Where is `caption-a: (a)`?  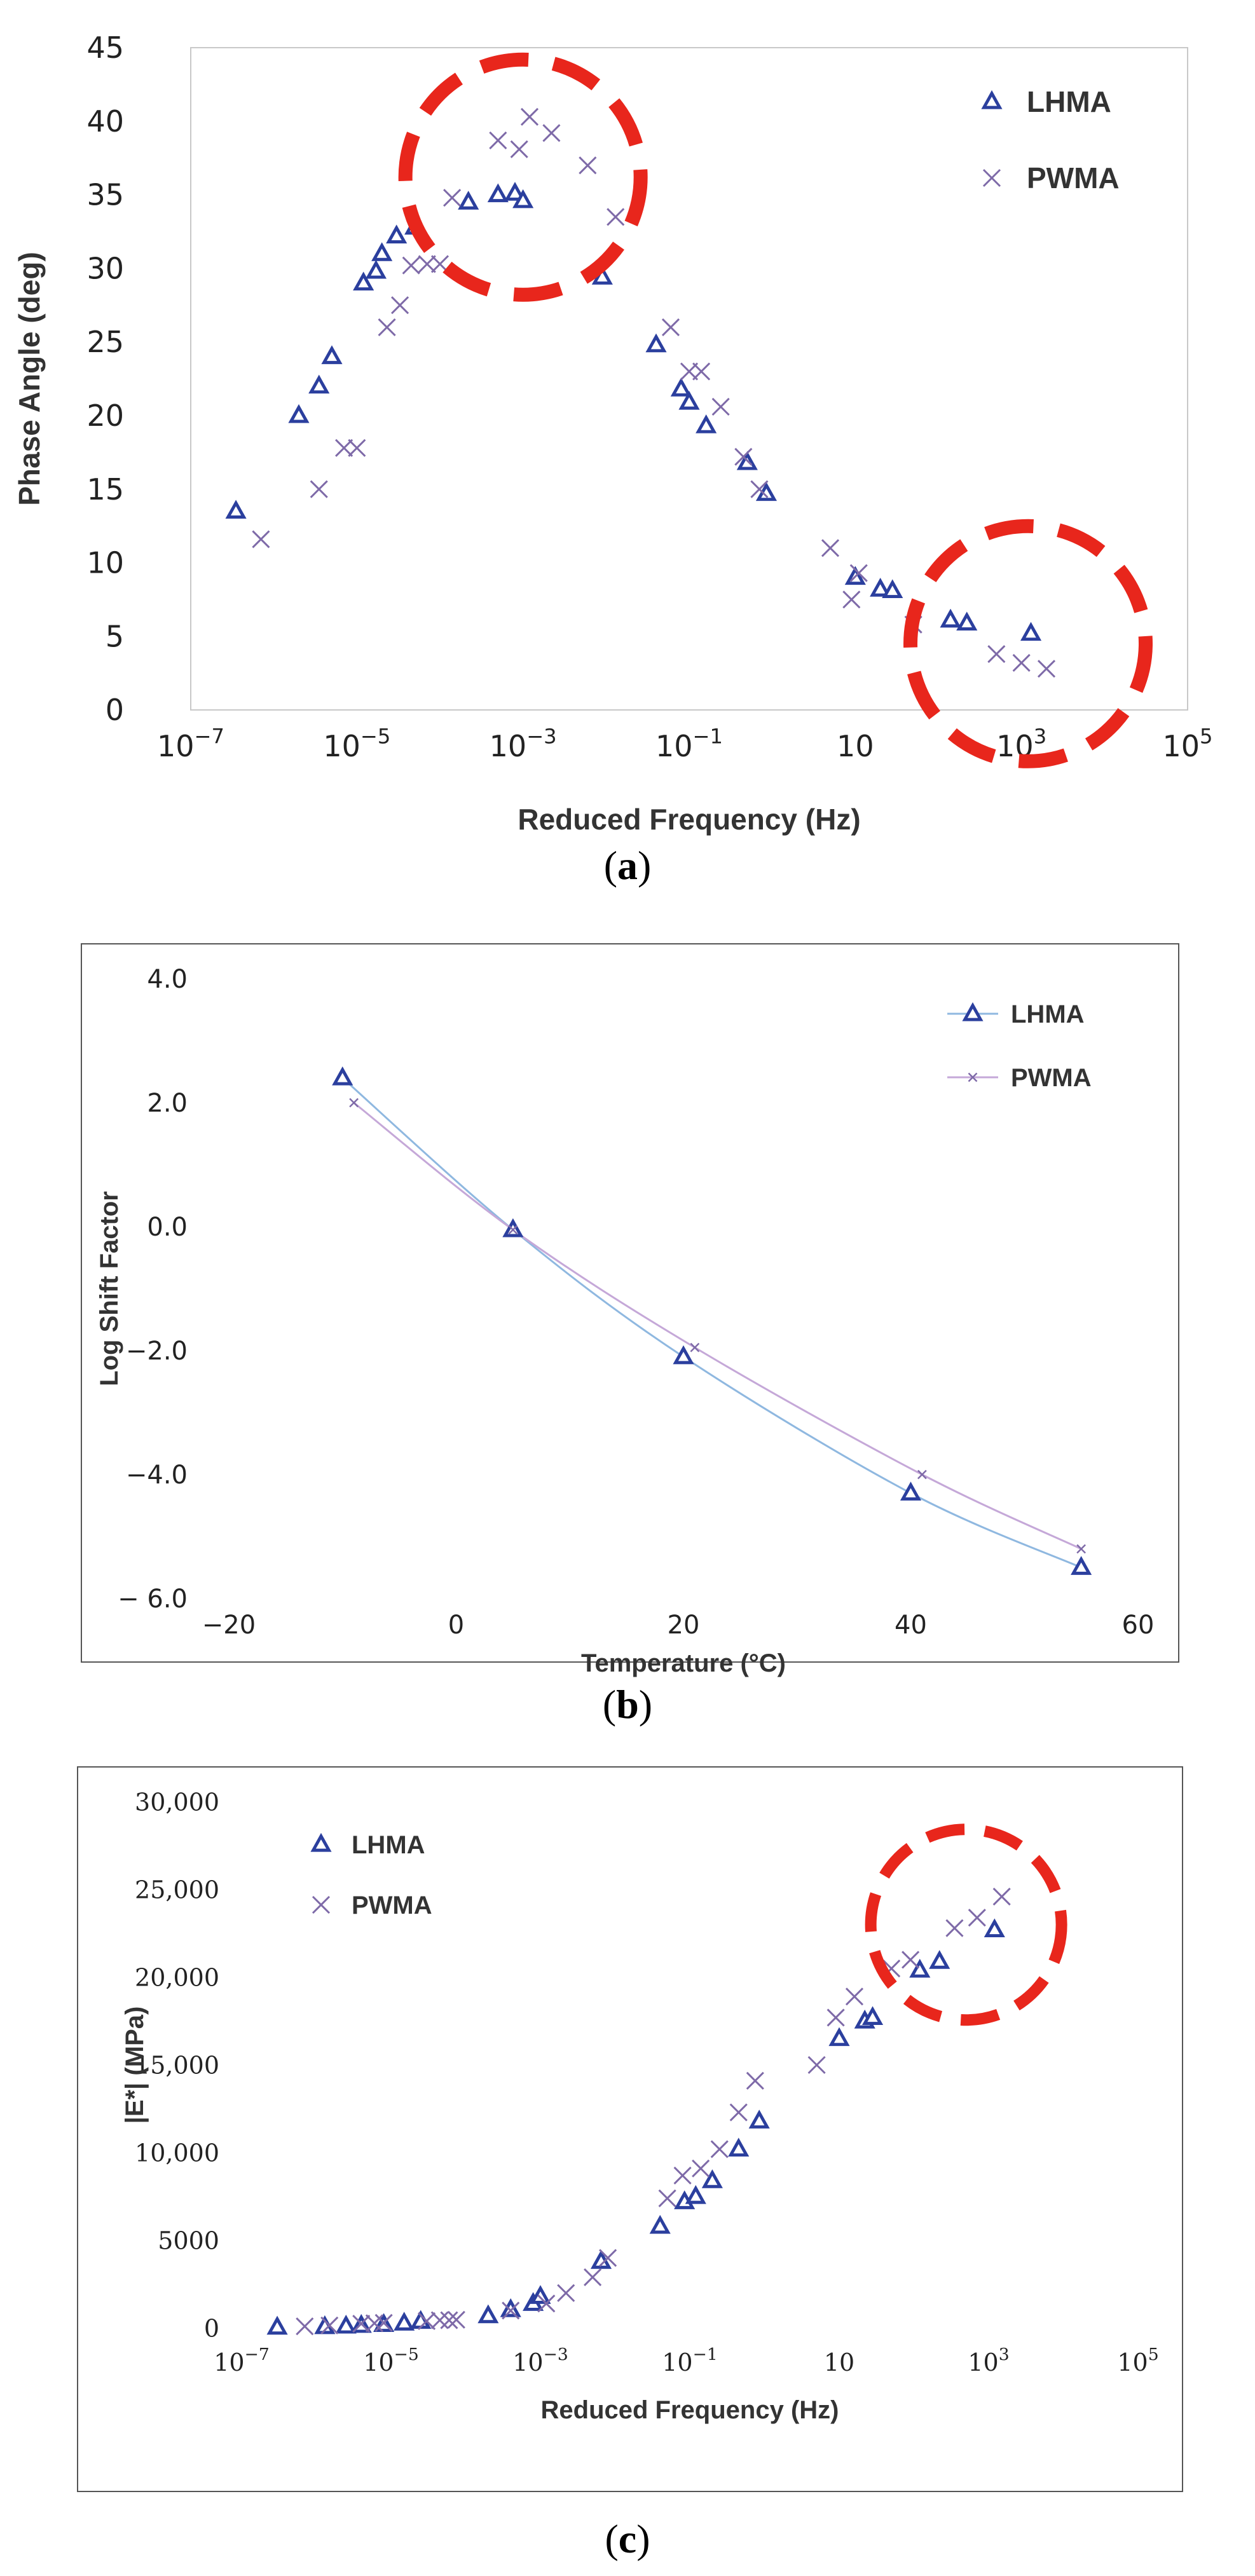
caption-a: (a) is located at coordinates (627, 865).